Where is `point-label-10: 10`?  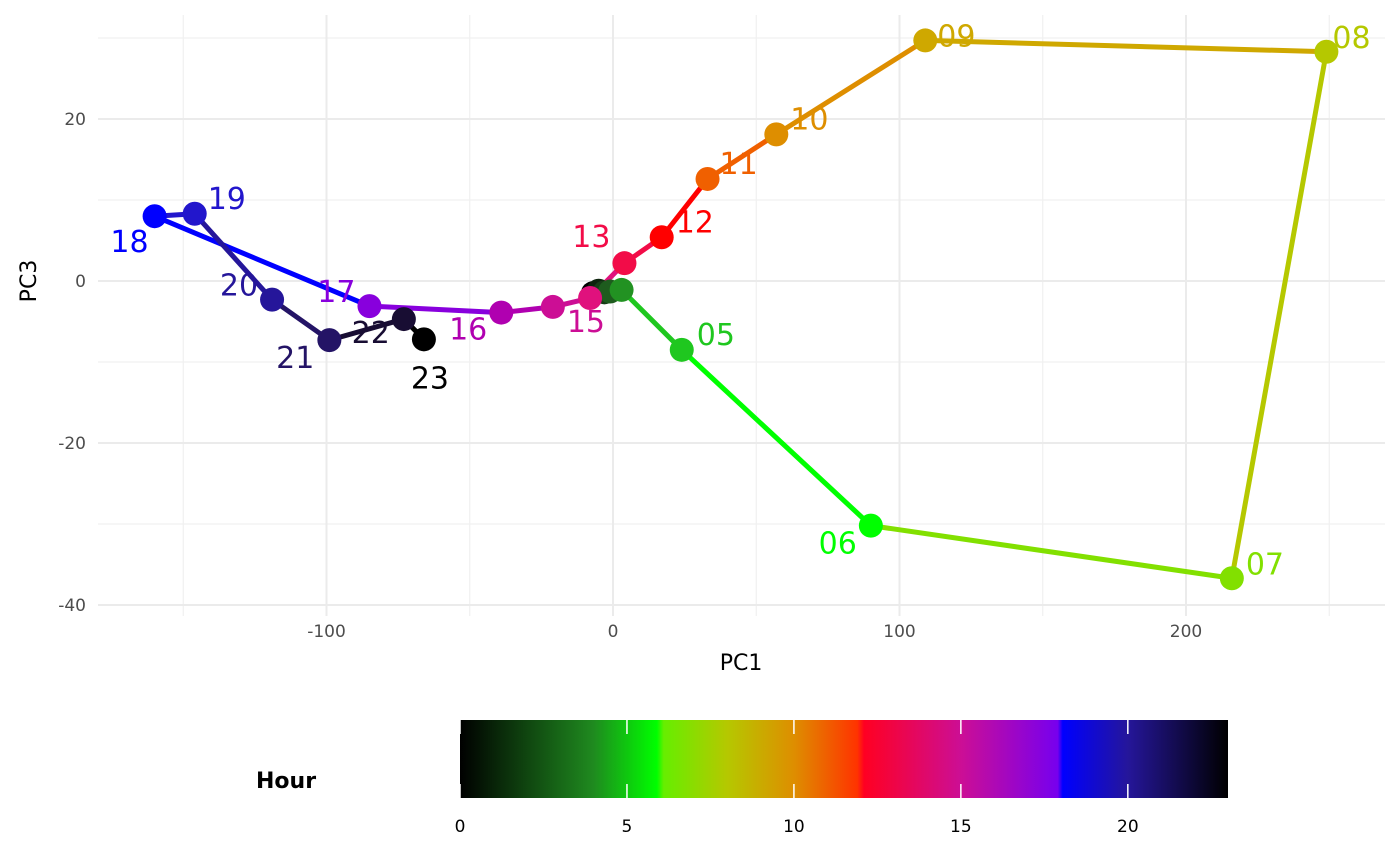 point-label-10: 10 is located at coordinates (809, 119).